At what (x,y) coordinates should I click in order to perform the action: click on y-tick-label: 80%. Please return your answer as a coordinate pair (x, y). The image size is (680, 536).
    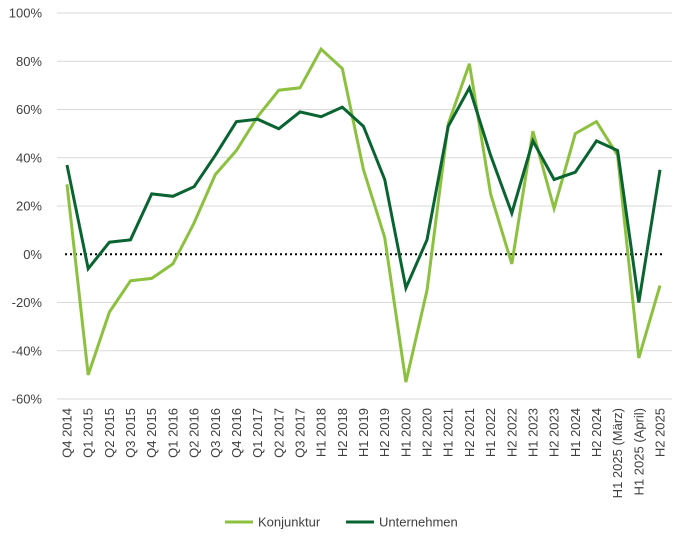
    Looking at the image, I should click on (29, 61).